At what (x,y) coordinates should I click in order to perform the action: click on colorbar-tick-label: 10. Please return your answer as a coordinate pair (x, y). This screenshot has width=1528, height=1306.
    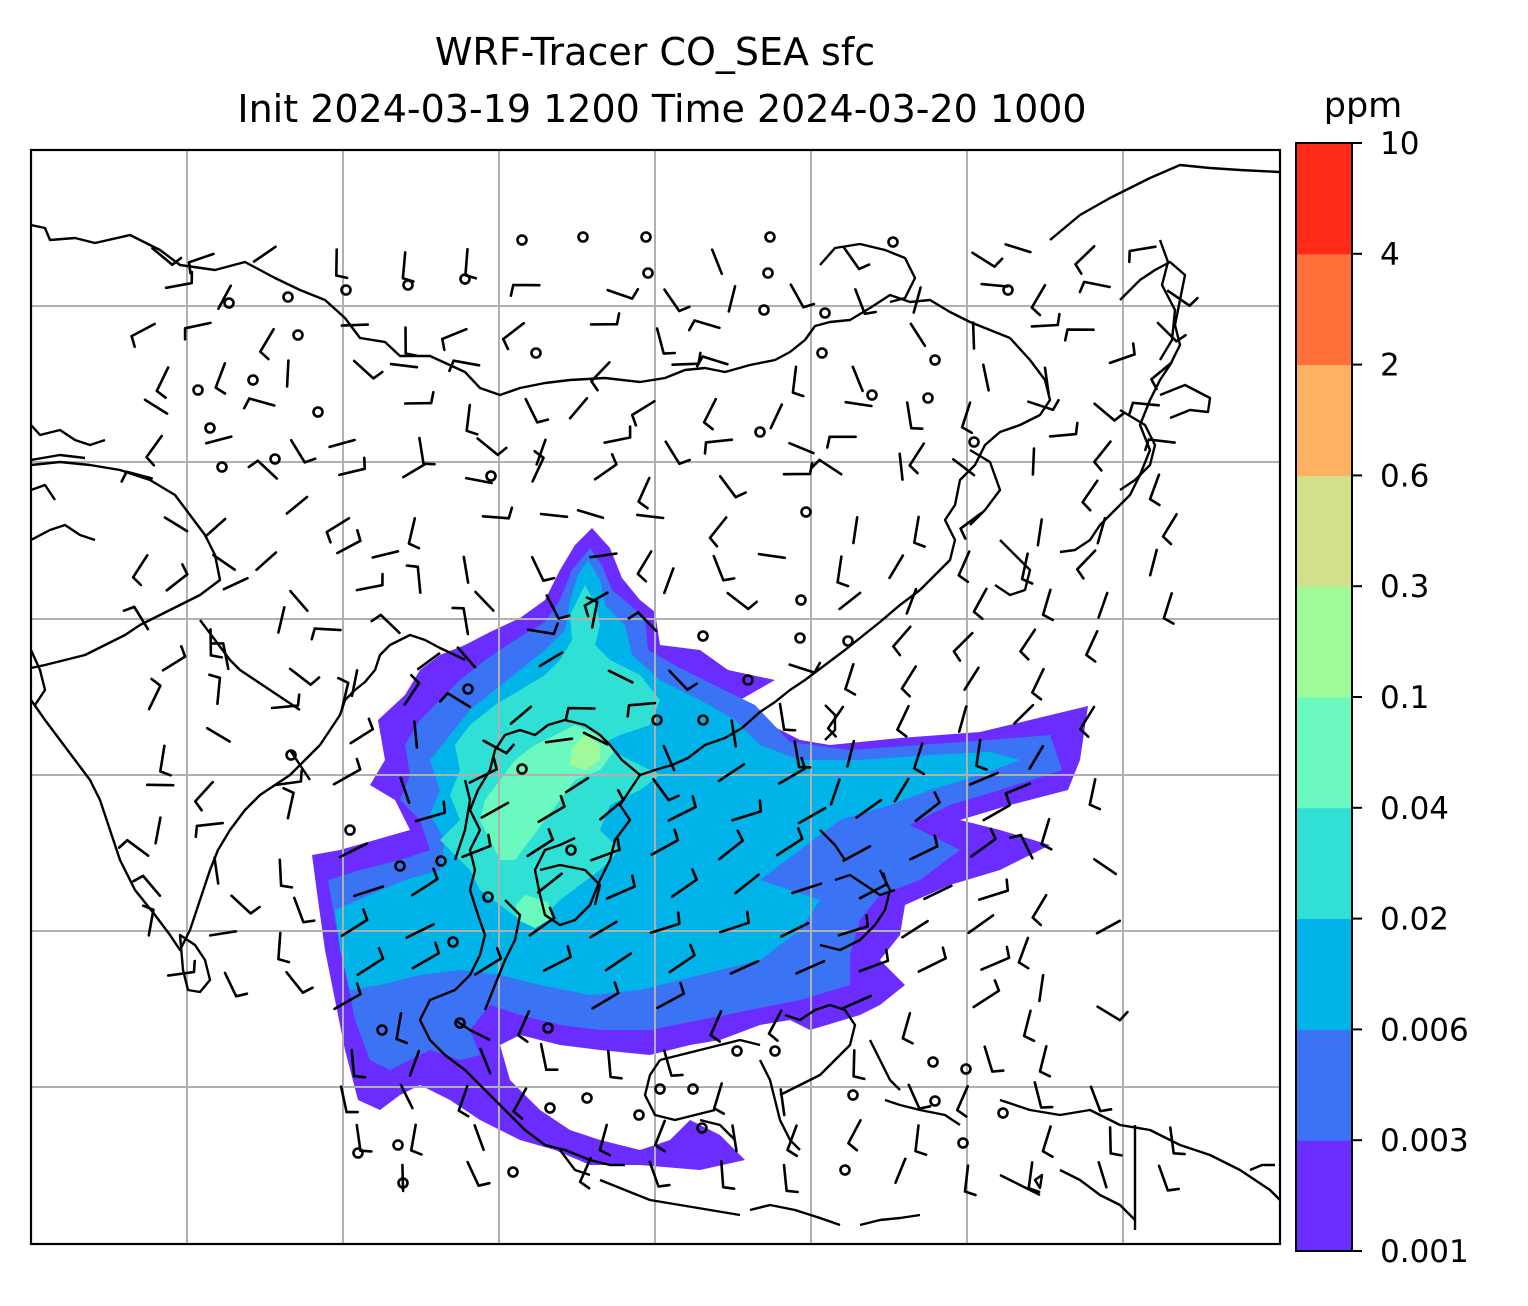
    Looking at the image, I should click on (1399, 144).